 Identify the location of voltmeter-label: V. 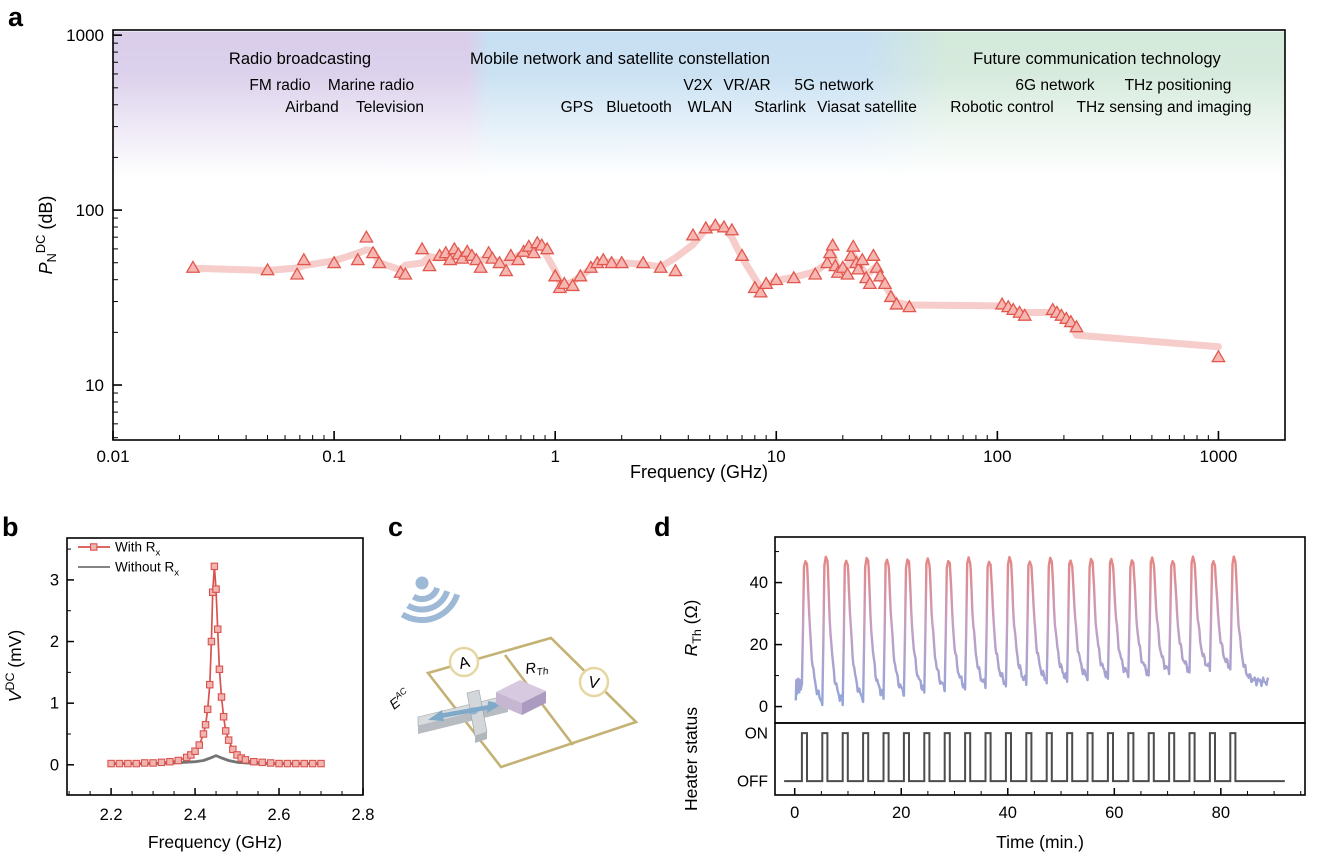
(593, 683).